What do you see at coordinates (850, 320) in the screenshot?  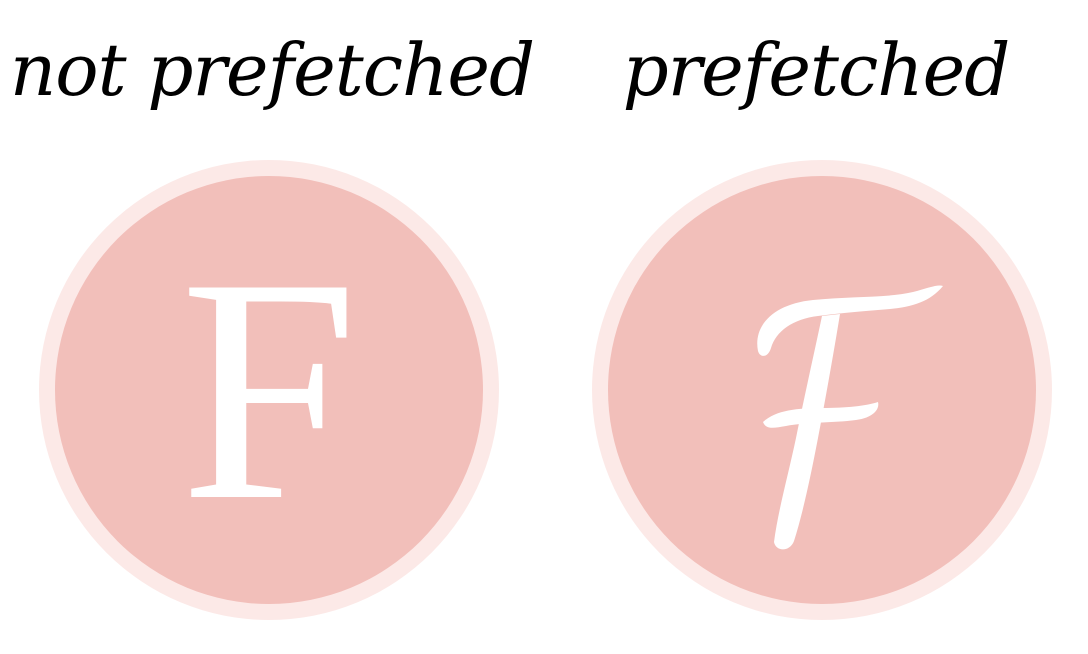 I see `script-f-top-stroke` at bounding box center [850, 320].